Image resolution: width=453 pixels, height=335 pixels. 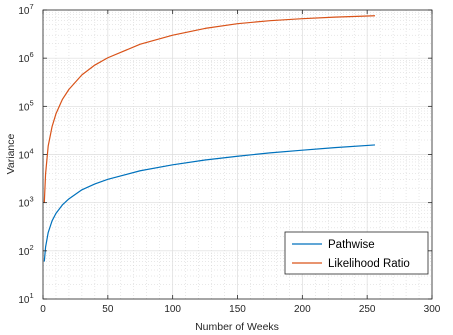 I want to click on y-axis-label: Variance, so click(x=11, y=154).